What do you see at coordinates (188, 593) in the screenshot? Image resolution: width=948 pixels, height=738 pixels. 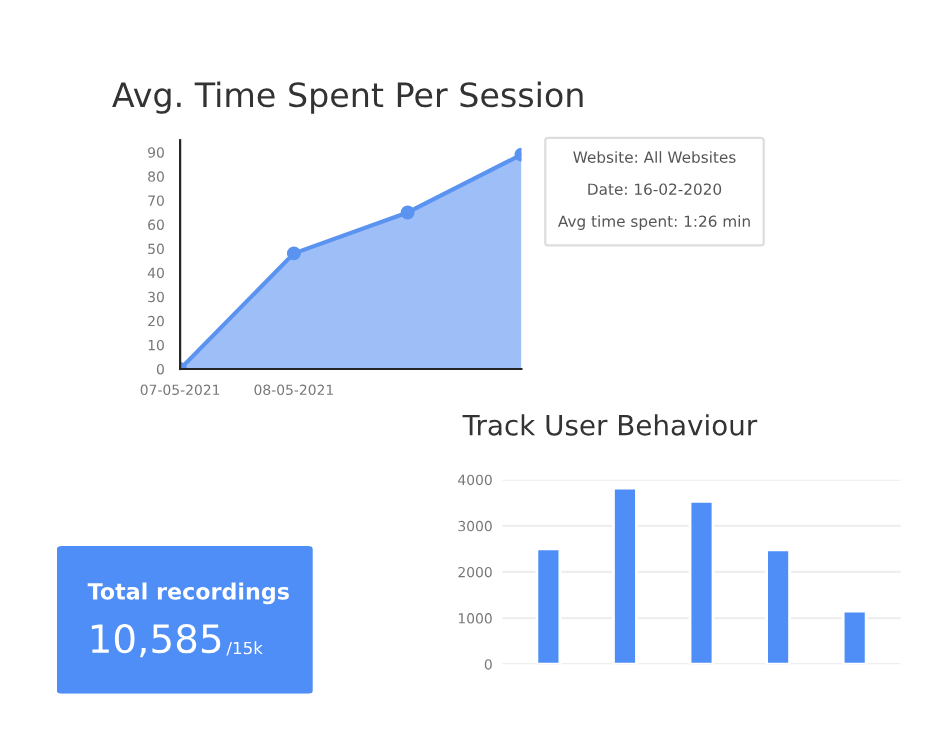 I see `text: Total recordings` at bounding box center [188, 593].